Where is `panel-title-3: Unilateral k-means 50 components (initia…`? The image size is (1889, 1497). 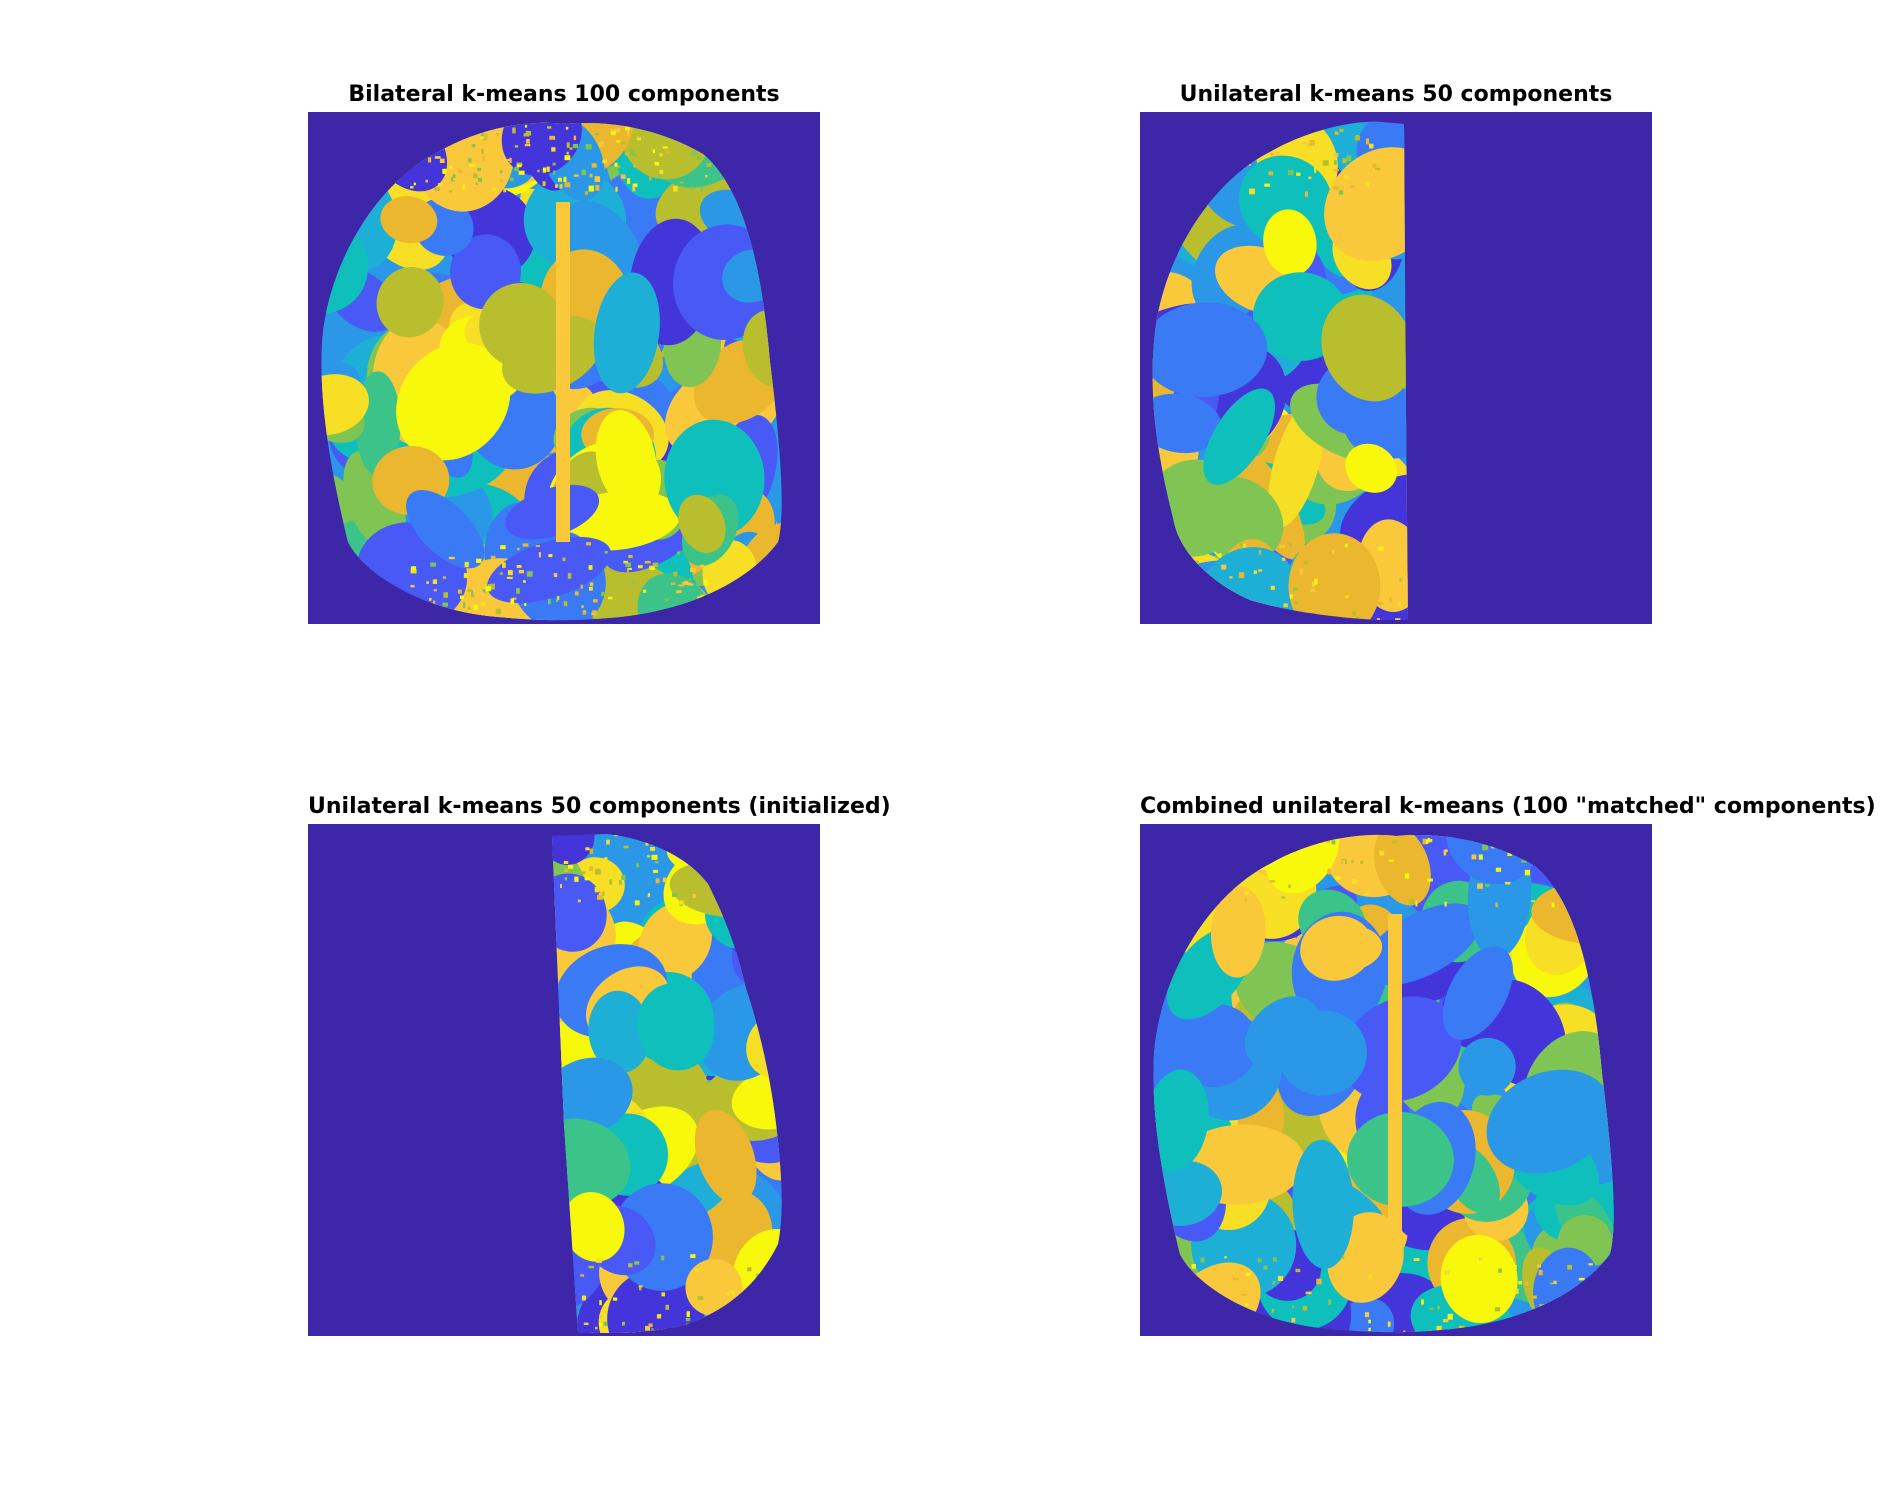 panel-title-3: Unilateral k-means 50 components (initia… is located at coordinates (599, 806).